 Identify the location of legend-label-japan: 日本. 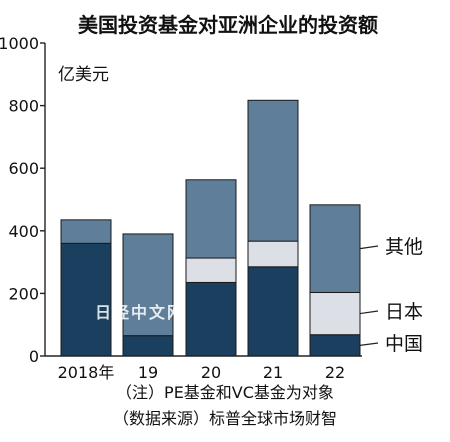
(404, 312).